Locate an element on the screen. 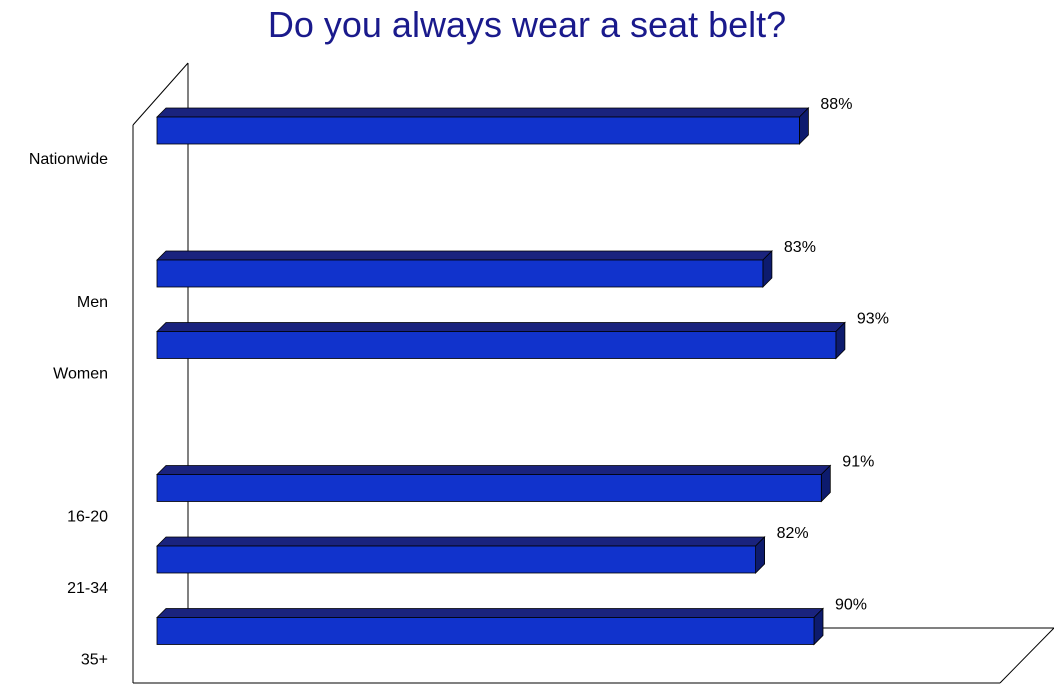 Image resolution: width=1054 pixels, height=686 pixels. value-label-0: 88% is located at coordinates (836, 104).